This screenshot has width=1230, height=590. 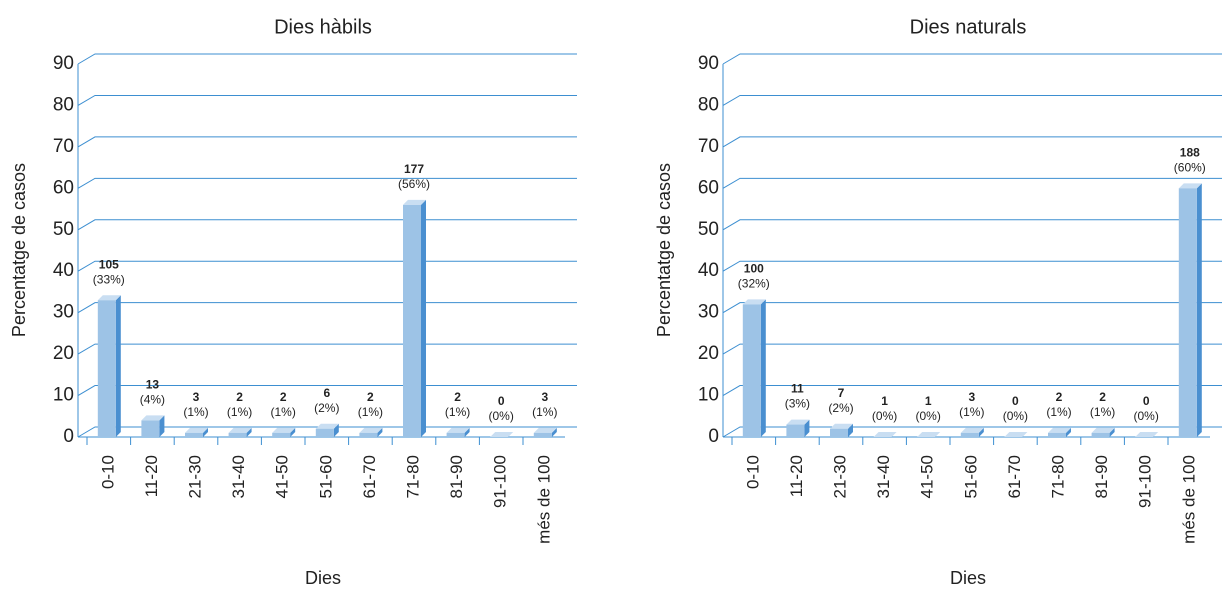 What do you see at coordinates (708, 63) in the screenshot?
I see `y-tick-label: 90` at bounding box center [708, 63].